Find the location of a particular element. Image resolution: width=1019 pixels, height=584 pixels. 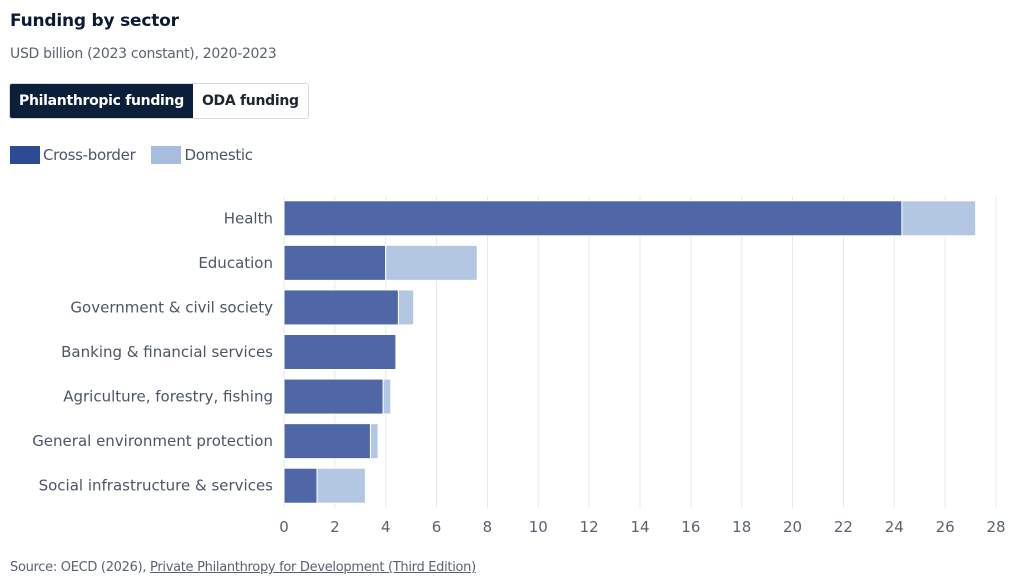

x-tick-label: 14 is located at coordinates (639, 527).